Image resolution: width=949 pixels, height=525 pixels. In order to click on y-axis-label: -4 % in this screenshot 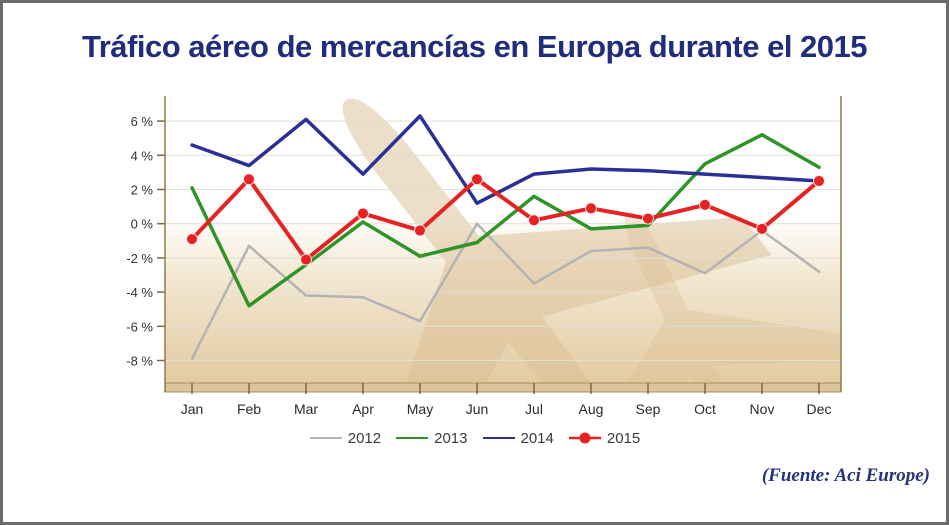, I will do `click(139, 292)`.